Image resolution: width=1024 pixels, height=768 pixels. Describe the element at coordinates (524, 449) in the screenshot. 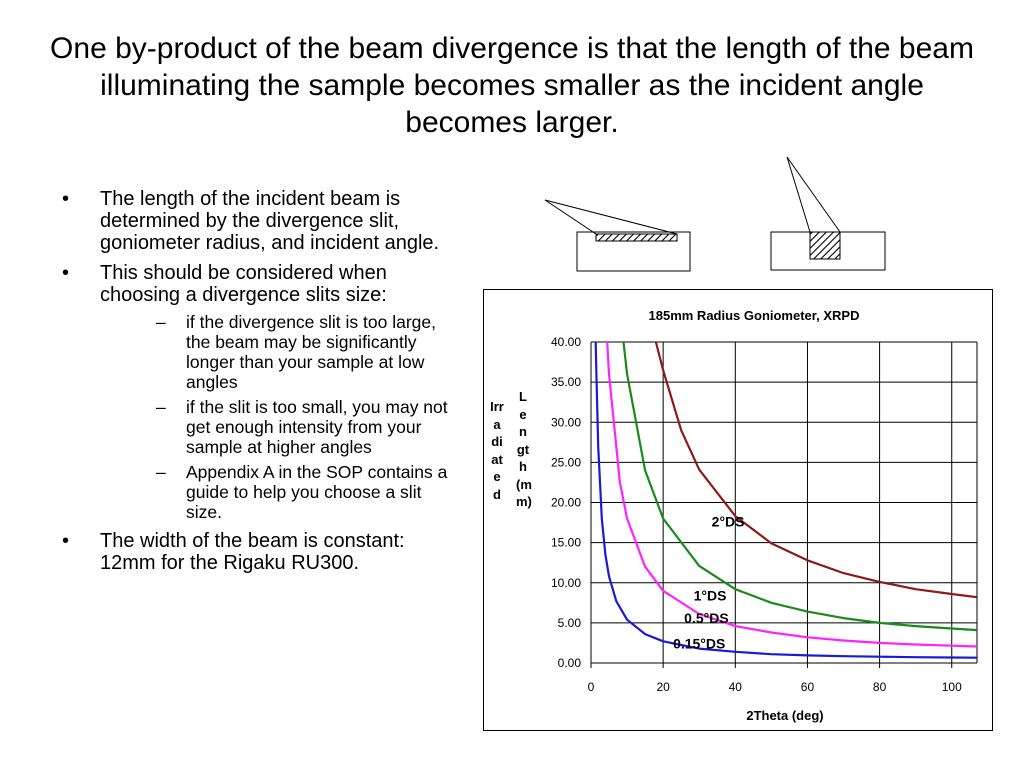

I see `y-axis-label-right: Length (mm)` at that location.